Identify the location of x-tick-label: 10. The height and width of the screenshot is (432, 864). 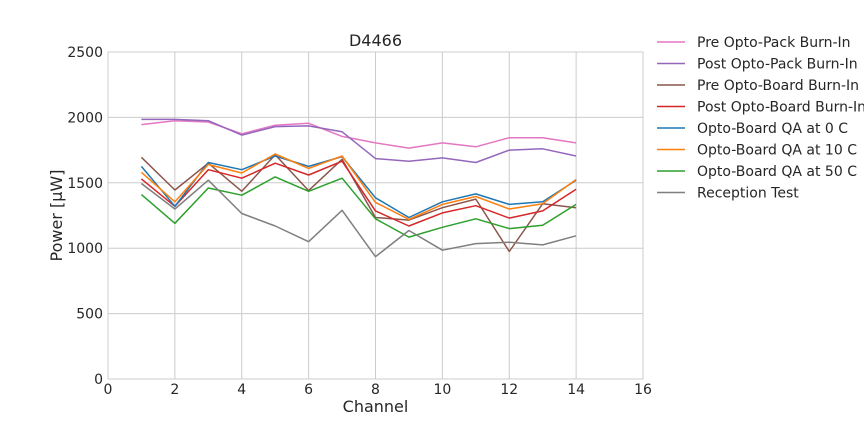
(442, 390).